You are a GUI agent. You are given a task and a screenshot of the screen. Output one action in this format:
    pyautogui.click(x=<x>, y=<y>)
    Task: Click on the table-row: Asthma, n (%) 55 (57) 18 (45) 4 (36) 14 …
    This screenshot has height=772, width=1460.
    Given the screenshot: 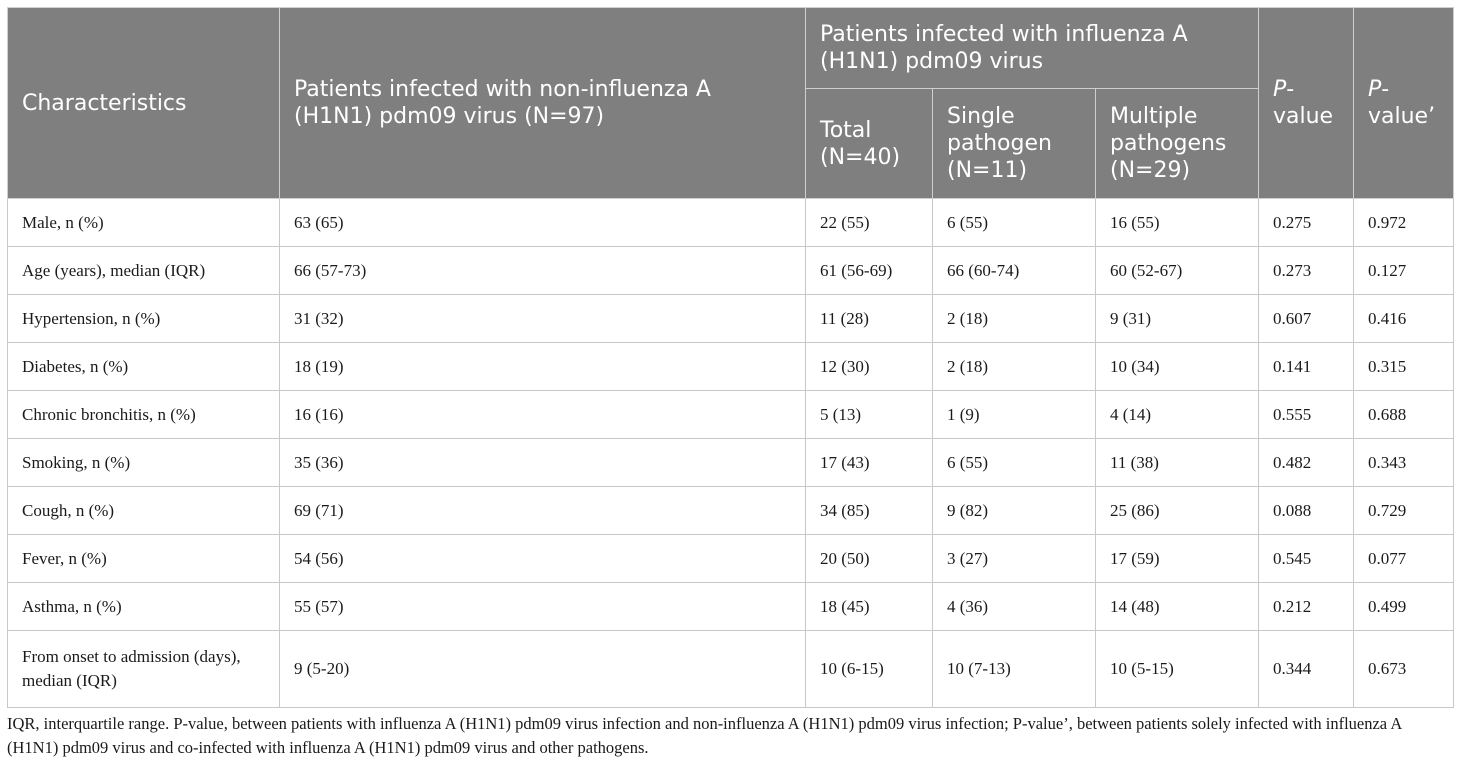 What is the action you would take?
    pyautogui.click(x=730, y=606)
    